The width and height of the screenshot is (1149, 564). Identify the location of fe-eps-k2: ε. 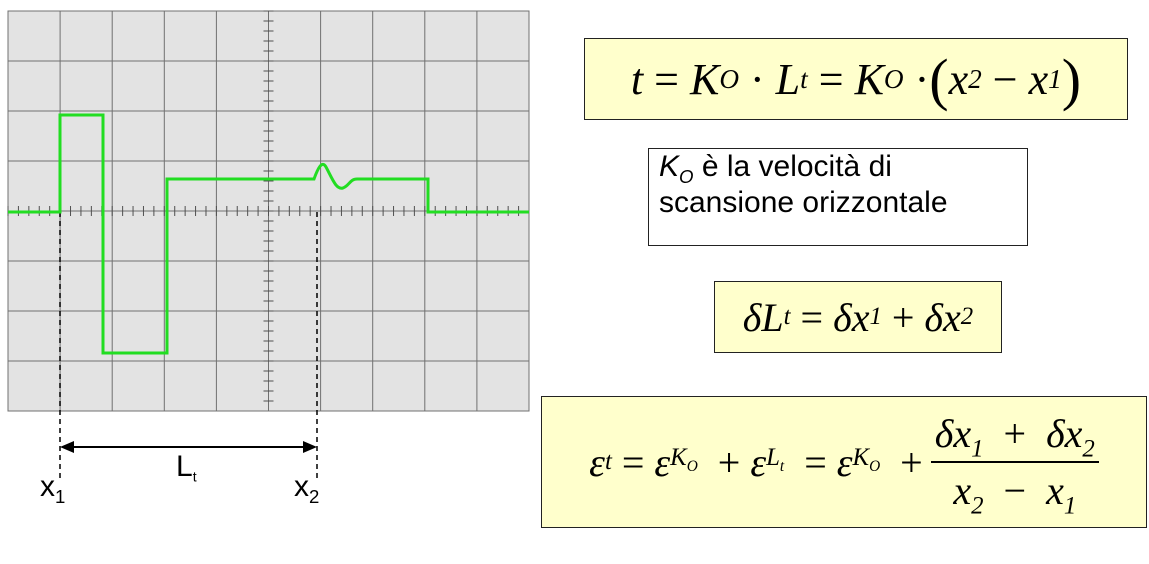
(844, 462).